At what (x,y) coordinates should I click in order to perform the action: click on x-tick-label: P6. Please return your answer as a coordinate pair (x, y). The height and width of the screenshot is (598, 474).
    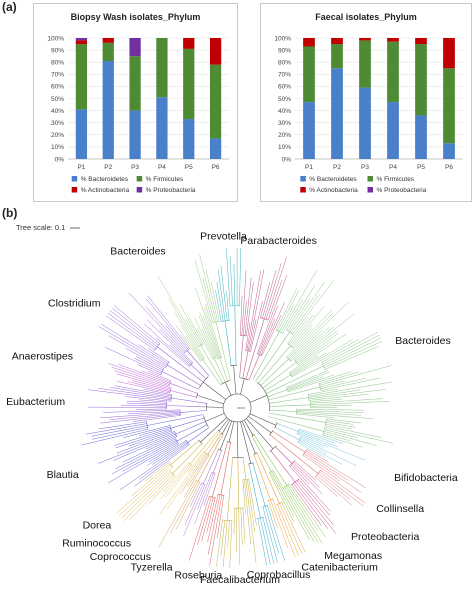
    Looking at the image, I should click on (449, 167).